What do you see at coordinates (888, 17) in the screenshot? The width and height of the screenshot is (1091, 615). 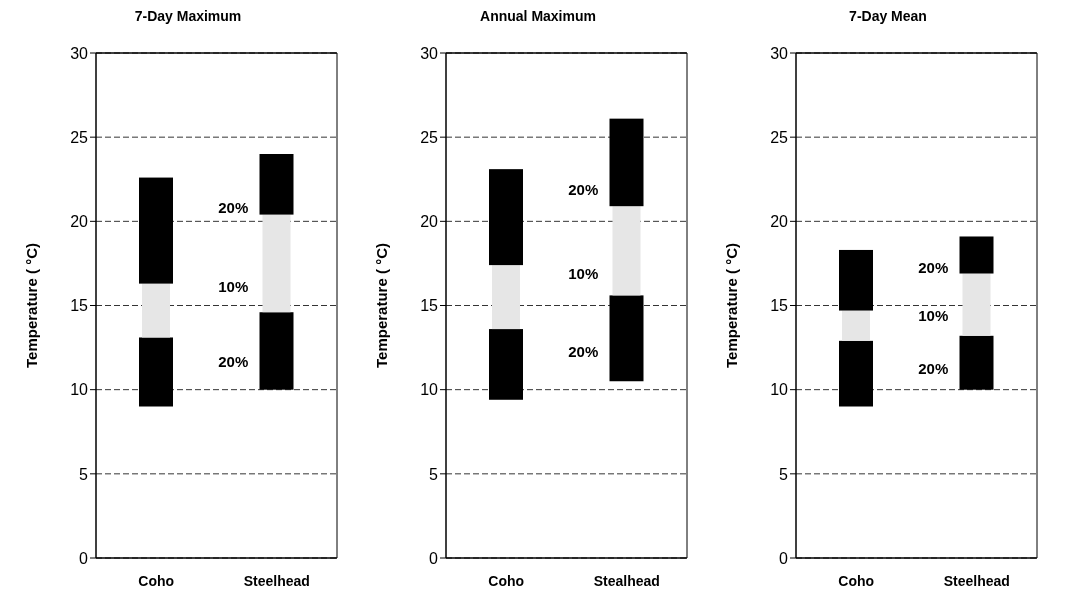 I see `chart-title: 7-Day Mean` at bounding box center [888, 17].